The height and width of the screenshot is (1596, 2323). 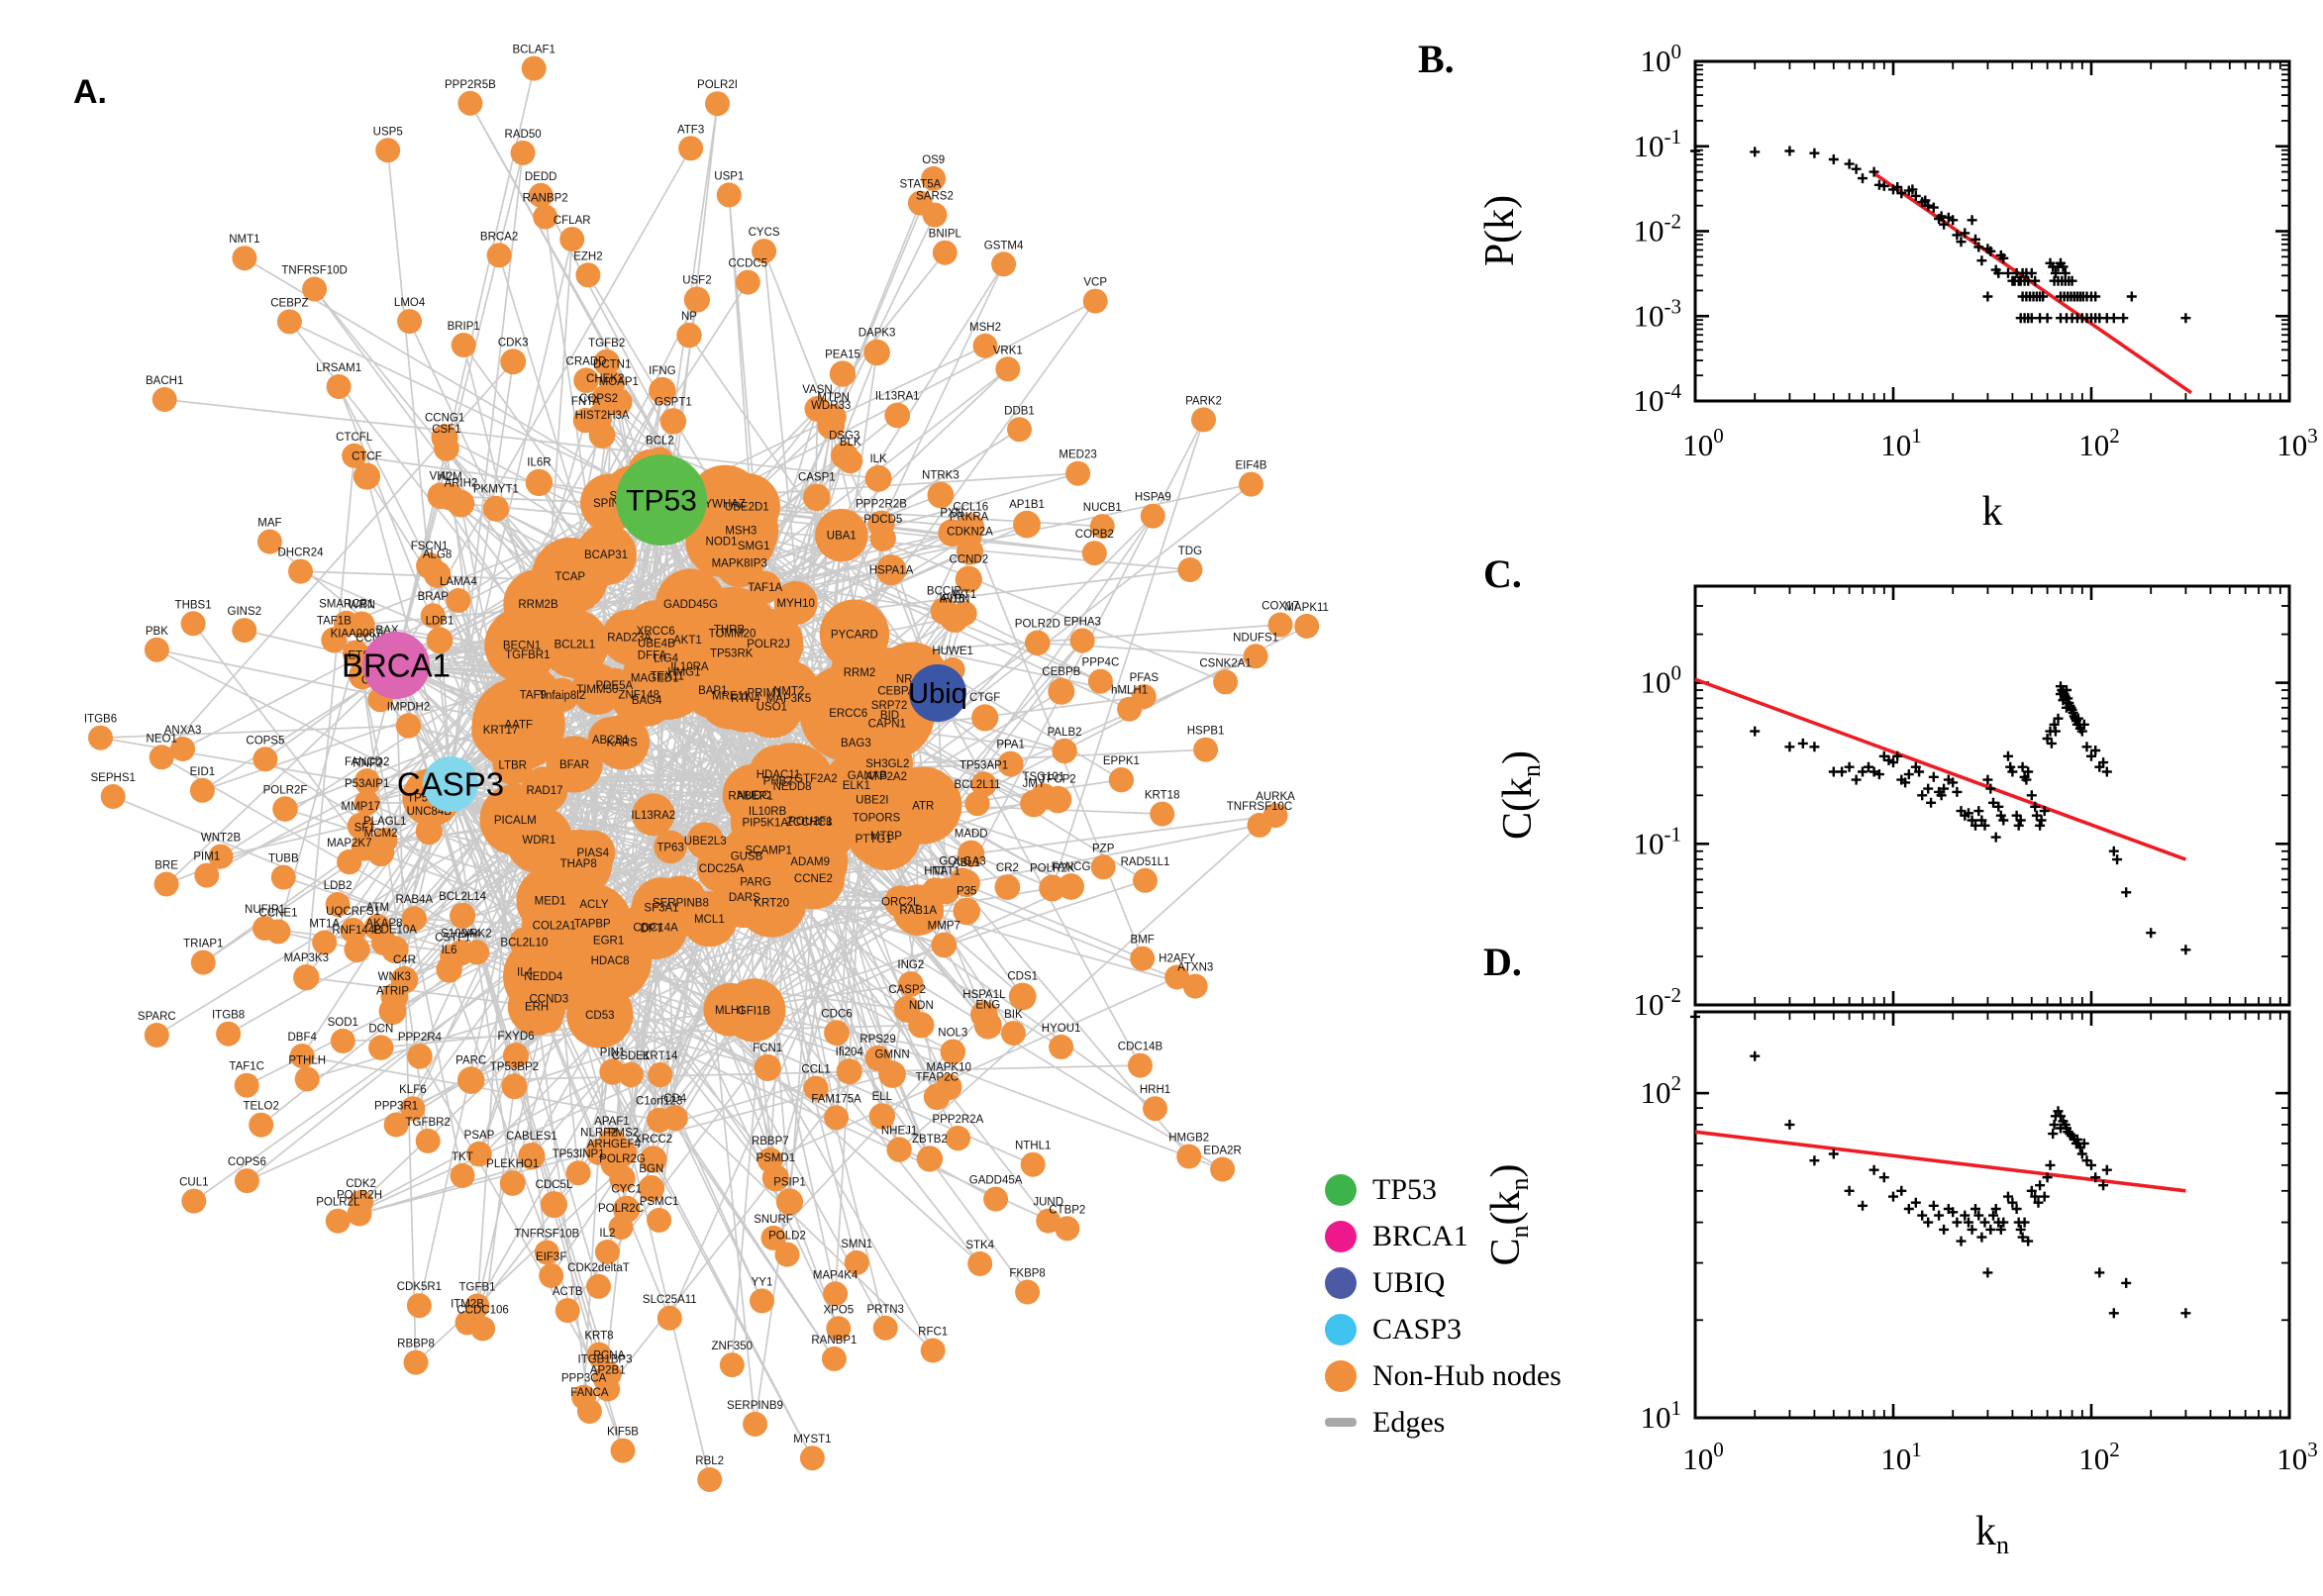 What do you see at coordinates (164, 381) in the screenshot?
I see `network-node-label: BACH1` at bounding box center [164, 381].